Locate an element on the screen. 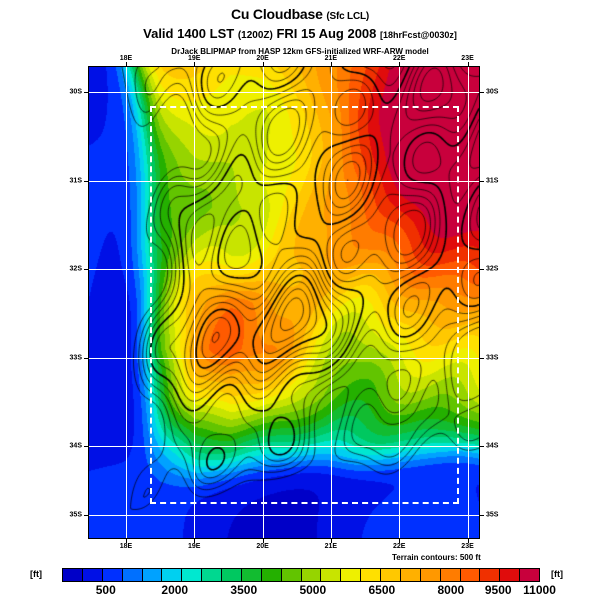  colorbar-tick-label: 11000 is located at coordinates (539, 590).